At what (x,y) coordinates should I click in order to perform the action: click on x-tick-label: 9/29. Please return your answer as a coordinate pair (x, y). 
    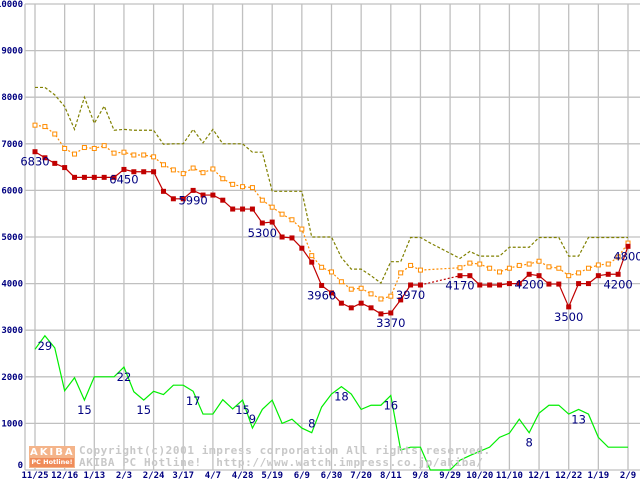
    Looking at the image, I should click on (450, 475).